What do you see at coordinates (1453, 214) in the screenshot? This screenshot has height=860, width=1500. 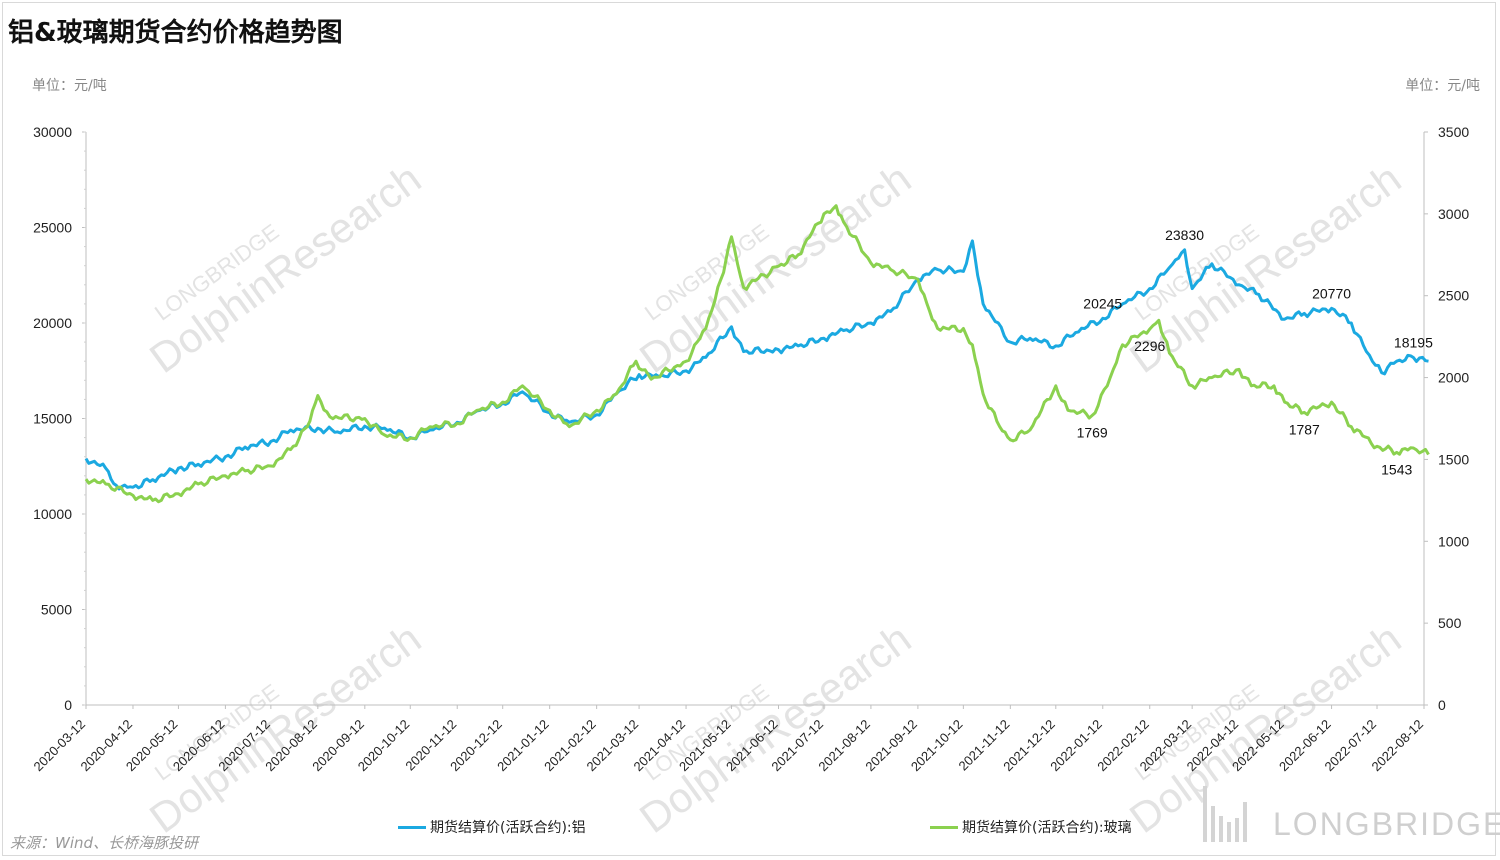 I see `right-tick-label: 3000` at bounding box center [1453, 214].